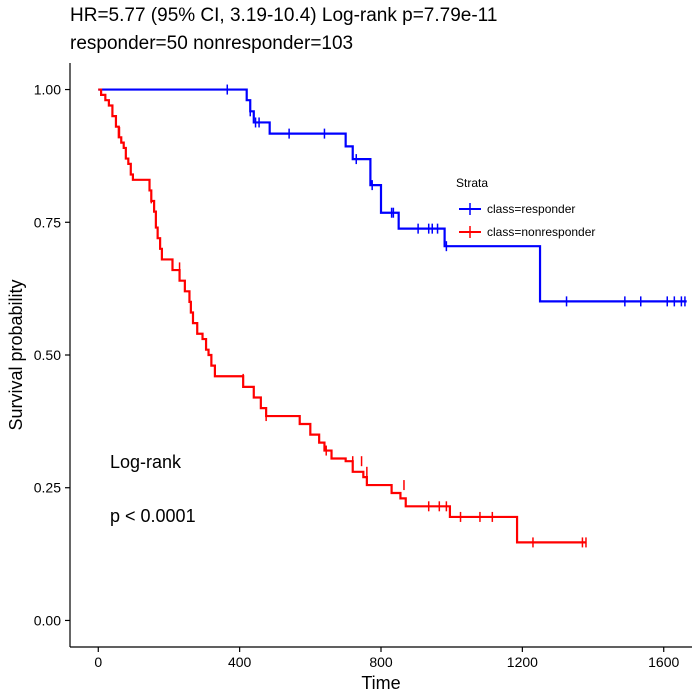 Image resolution: width=700 pixels, height=700 pixels. I want to click on x-tick-label: 1600, so click(663, 662).